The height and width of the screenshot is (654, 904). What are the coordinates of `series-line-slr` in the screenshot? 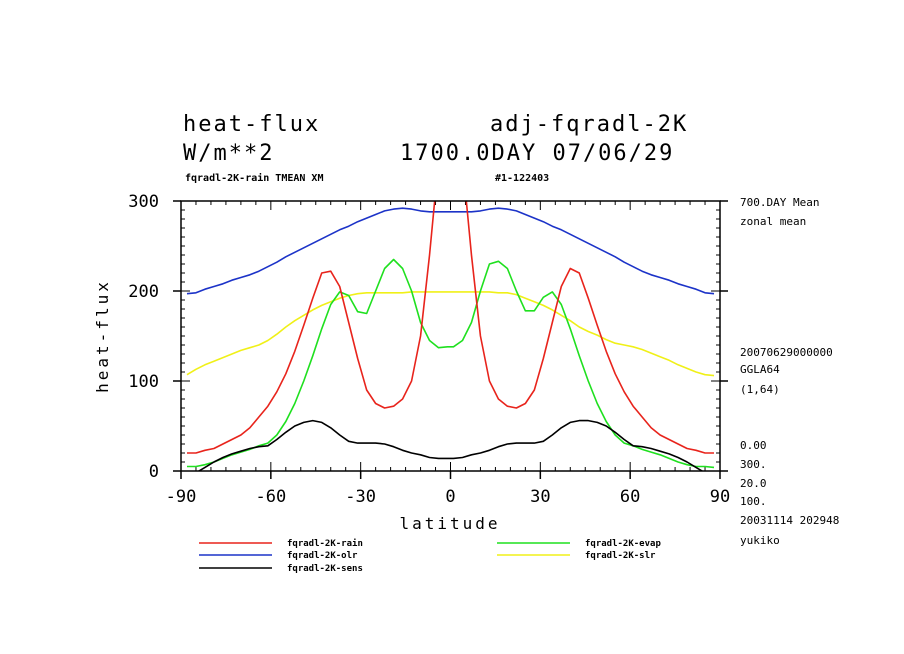 It's located at (450, 334).